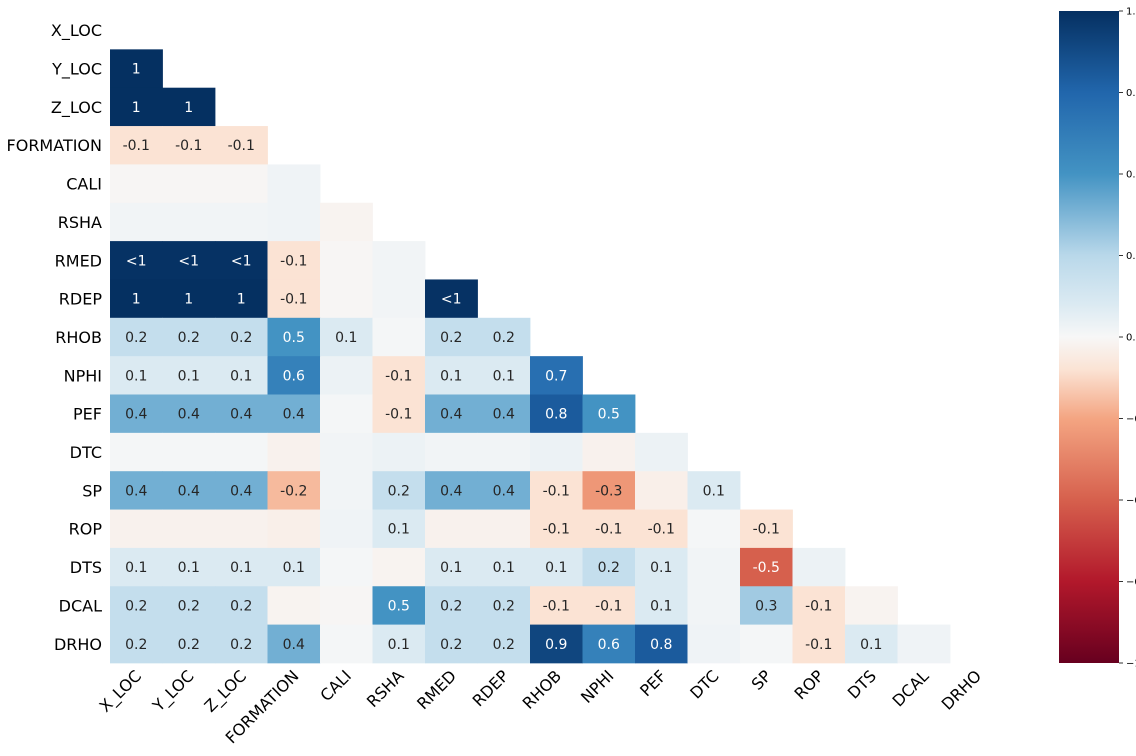 This screenshot has width=1136, height=756. I want to click on x-tick-label: DCAL, so click(910, 688).